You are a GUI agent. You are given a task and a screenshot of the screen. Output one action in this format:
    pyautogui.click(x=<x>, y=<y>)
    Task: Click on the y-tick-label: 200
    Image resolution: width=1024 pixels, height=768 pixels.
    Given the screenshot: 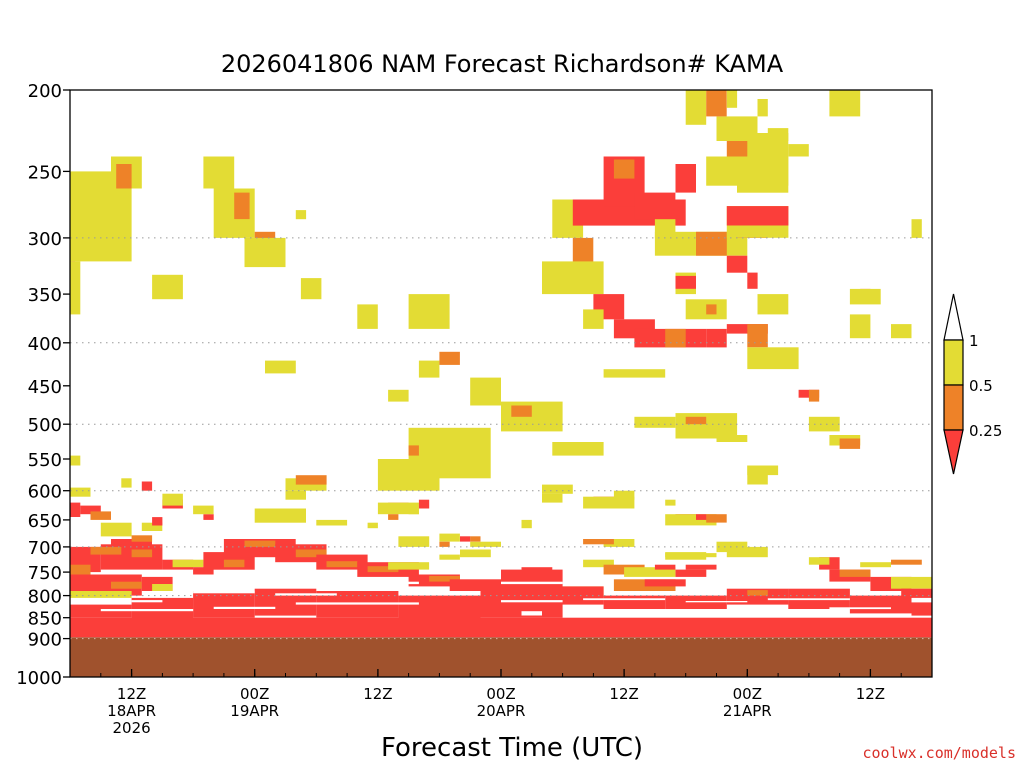 What is the action you would take?
    pyautogui.click(x=45, y=91)
    